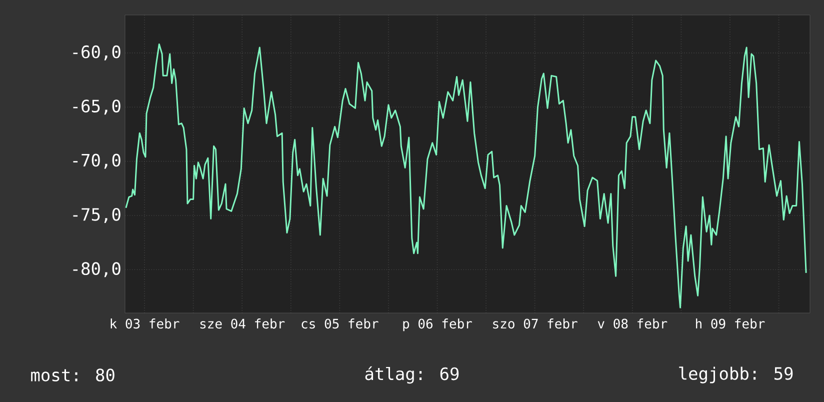  I want to click on y-tick-label: -75,0, so click(96, 215).